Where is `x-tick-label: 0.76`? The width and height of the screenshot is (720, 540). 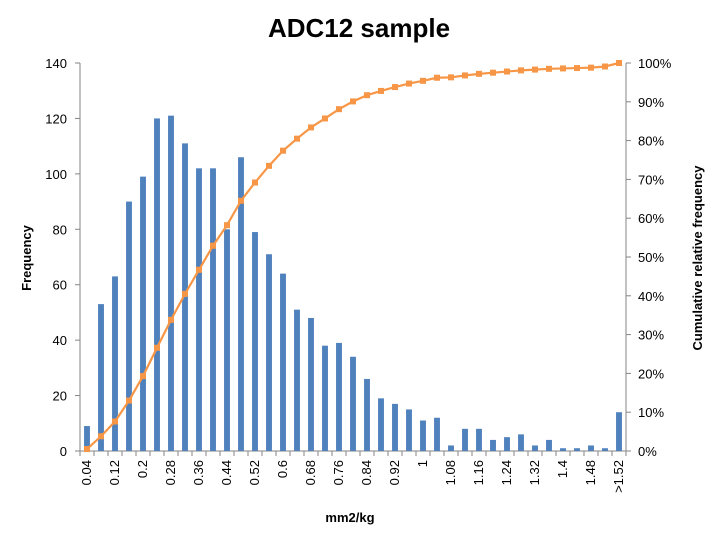
x-tick-label: 0.76 is located at coordinates (338, 472).